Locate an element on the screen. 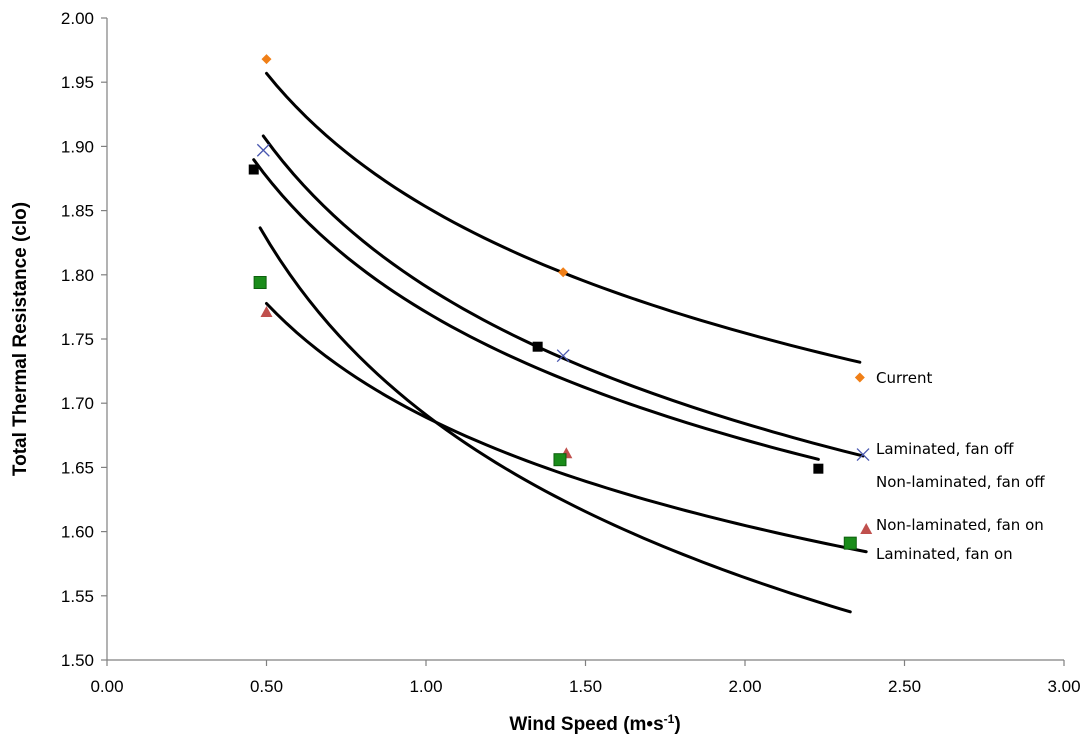  series-label: Non-laminated, fan off is located at coordinates (960, 482).